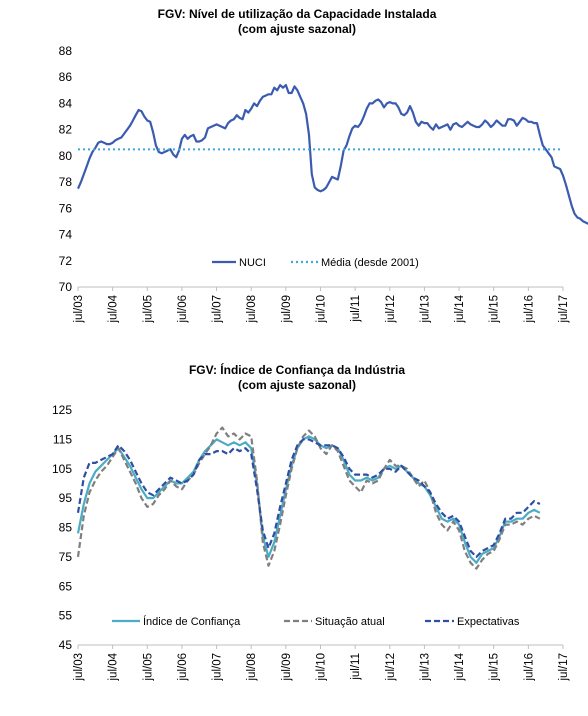 This screenshot has width=588, height=716. I want to click on chart2-x-tick-label: jul/13, so click(425, 667).